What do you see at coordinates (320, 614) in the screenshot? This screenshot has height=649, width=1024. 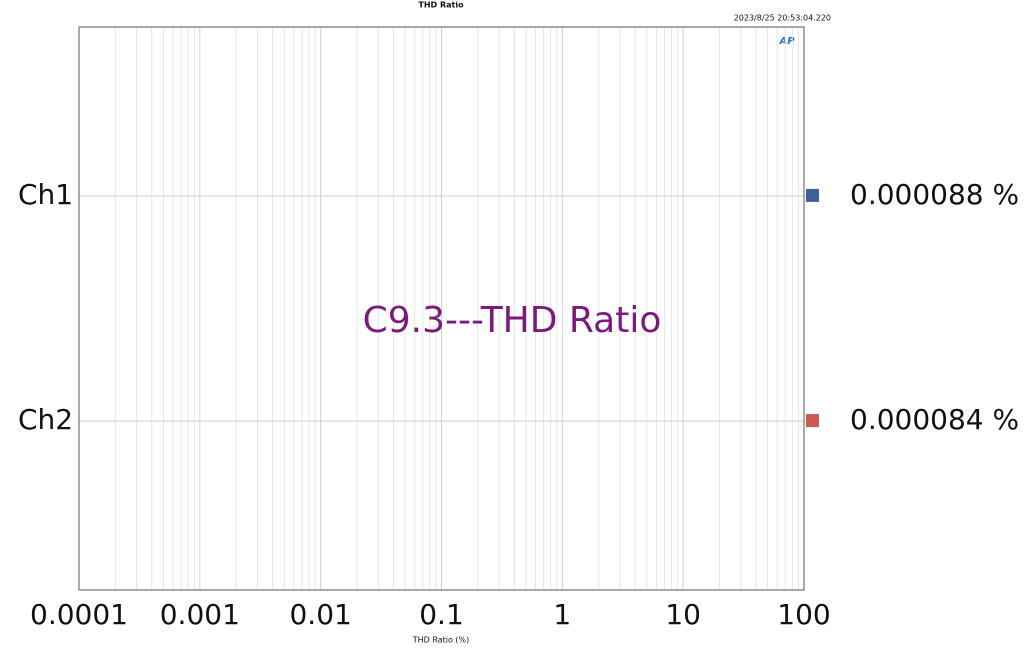 I see `x-tick-label: 0.01` at bounding box center [320, 614].